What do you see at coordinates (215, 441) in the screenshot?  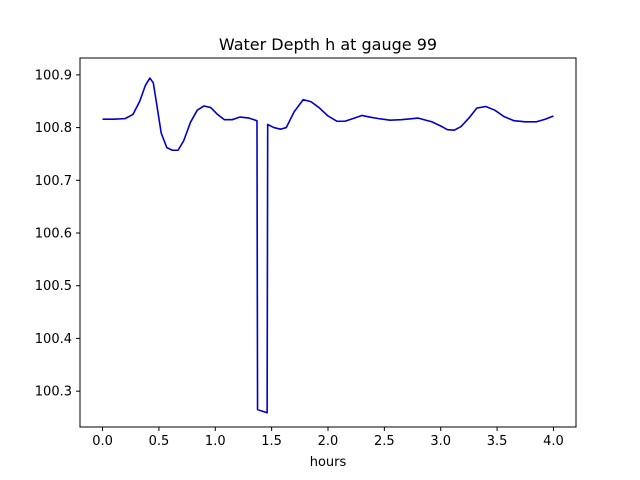 I see `x-tick-label: 1.0` at bounding box center [215, 441].